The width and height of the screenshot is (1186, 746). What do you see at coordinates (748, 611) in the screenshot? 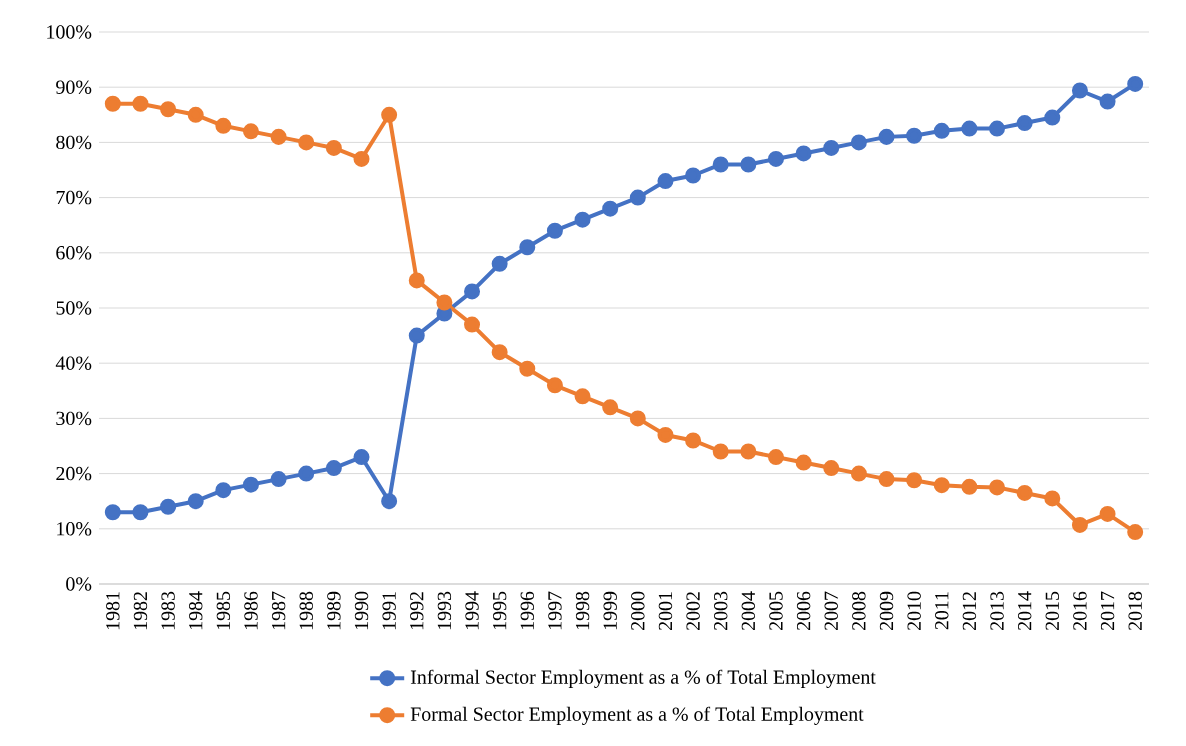
I see `x-tick-label: 2004` at bounding box center [748, 611].